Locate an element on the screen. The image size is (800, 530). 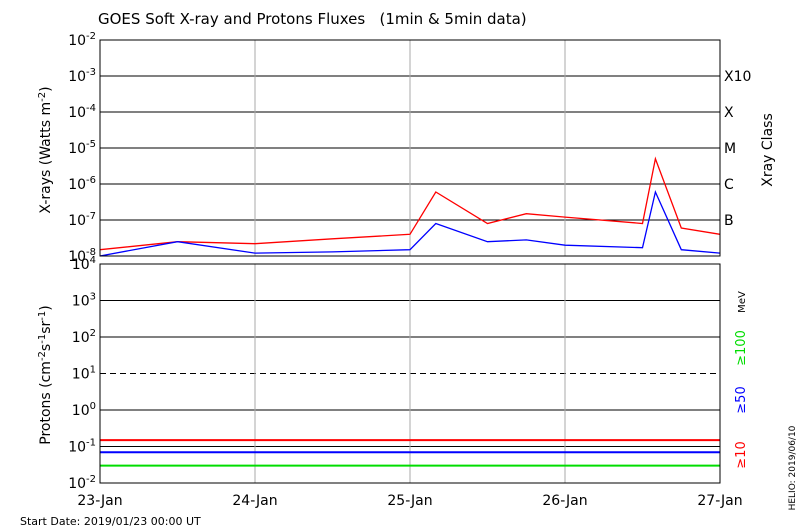
xray-class-labels: X10 X M C B is located at coordinates (737, 149).